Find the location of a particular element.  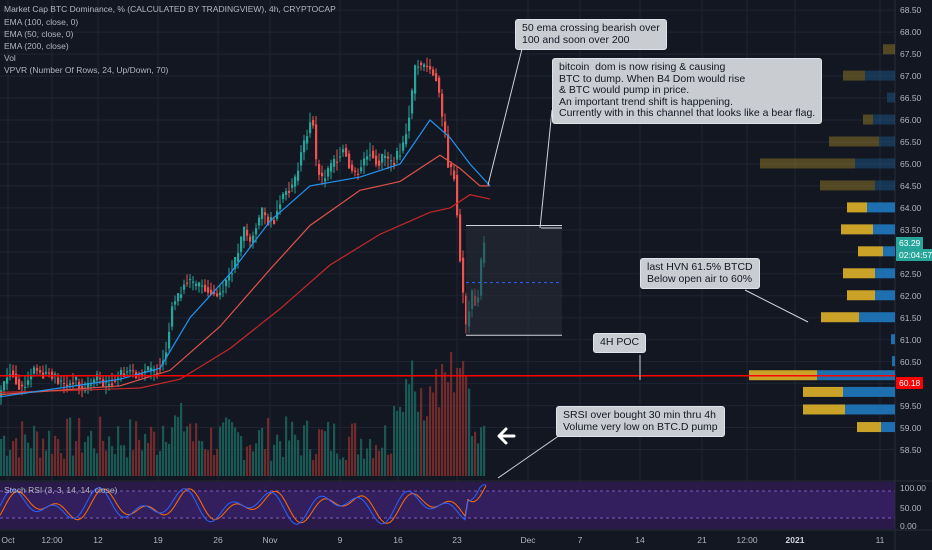

price-tick-label: 67.00 is located at coordinates (911, 76).